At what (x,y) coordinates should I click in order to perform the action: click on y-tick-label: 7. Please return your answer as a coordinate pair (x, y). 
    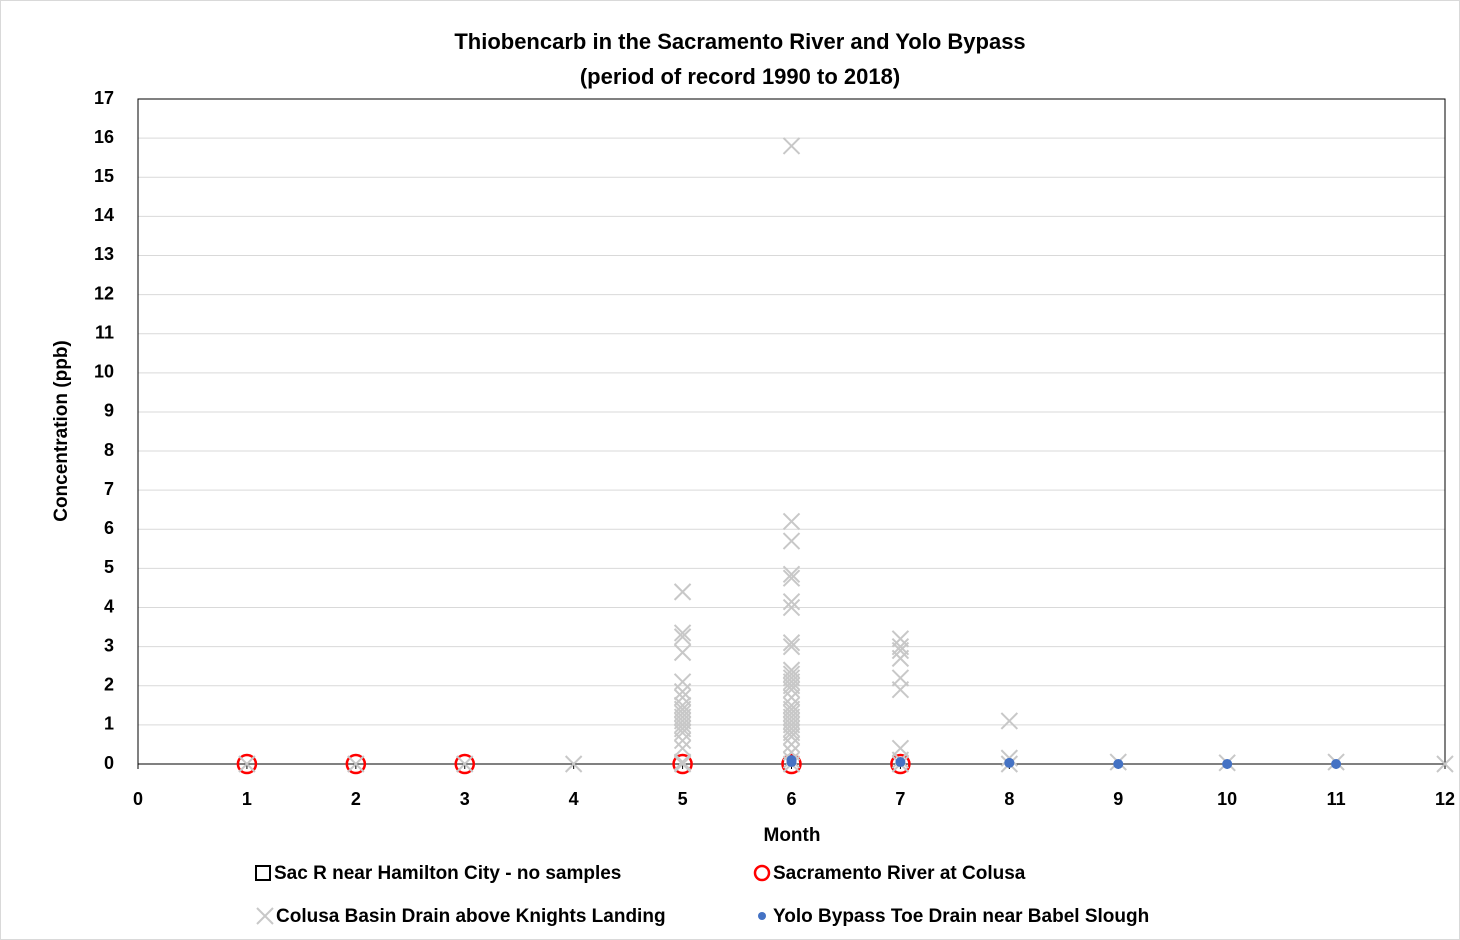
    Looking at the image, I should click on (109, 489).